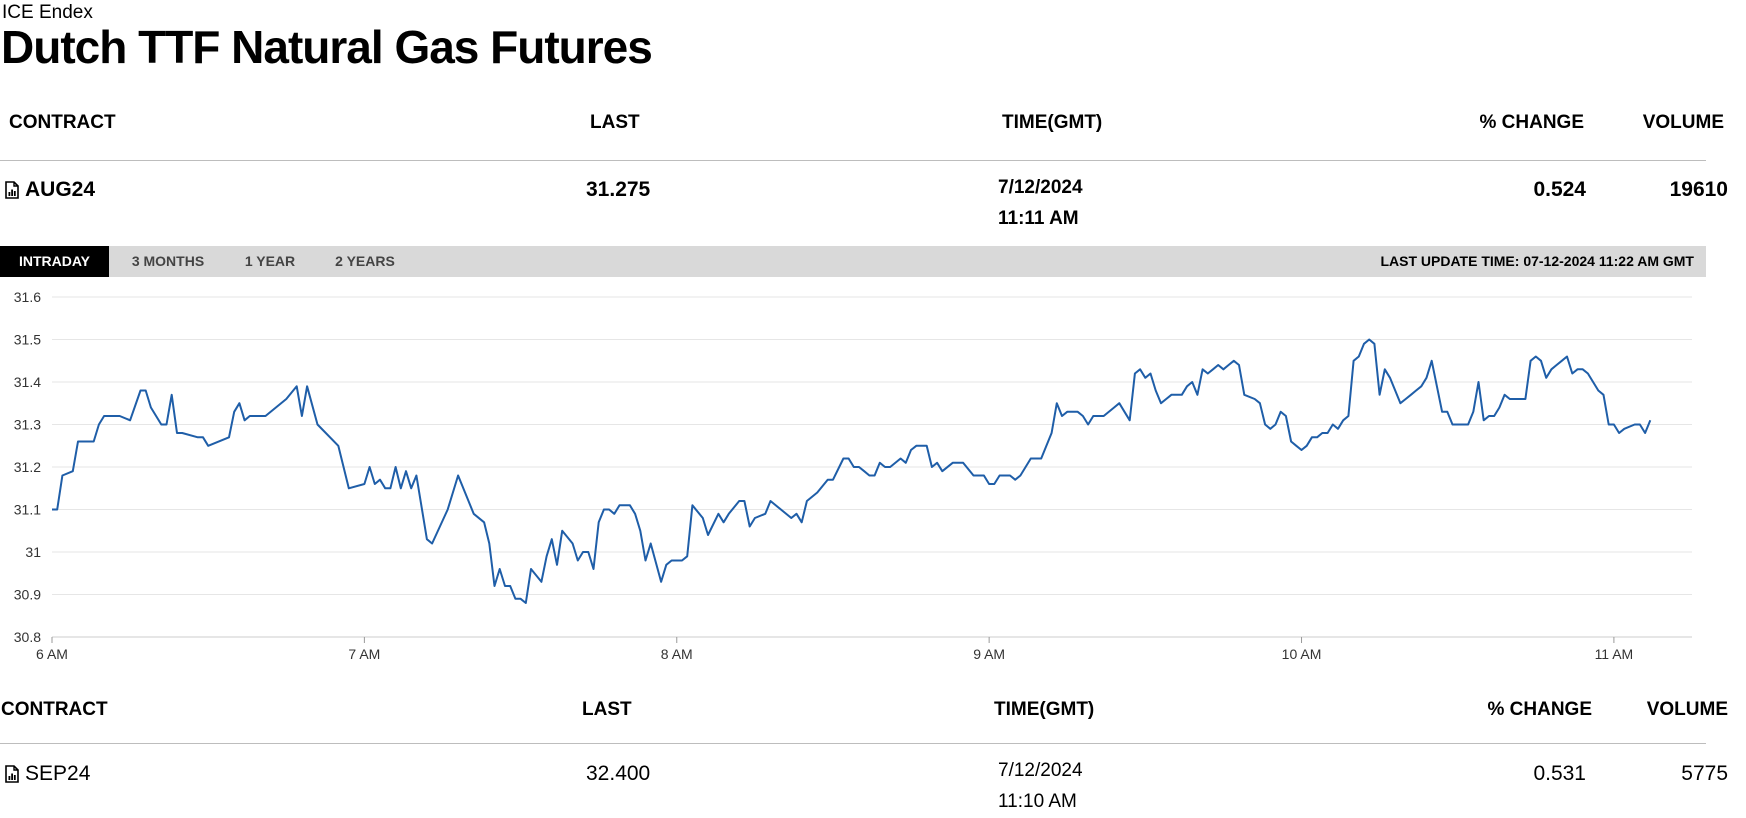  What do you see at coordinates (27, 467) in the screenshot?
I see `y-tick-label: 31.2` at bounding box center [27, 467].